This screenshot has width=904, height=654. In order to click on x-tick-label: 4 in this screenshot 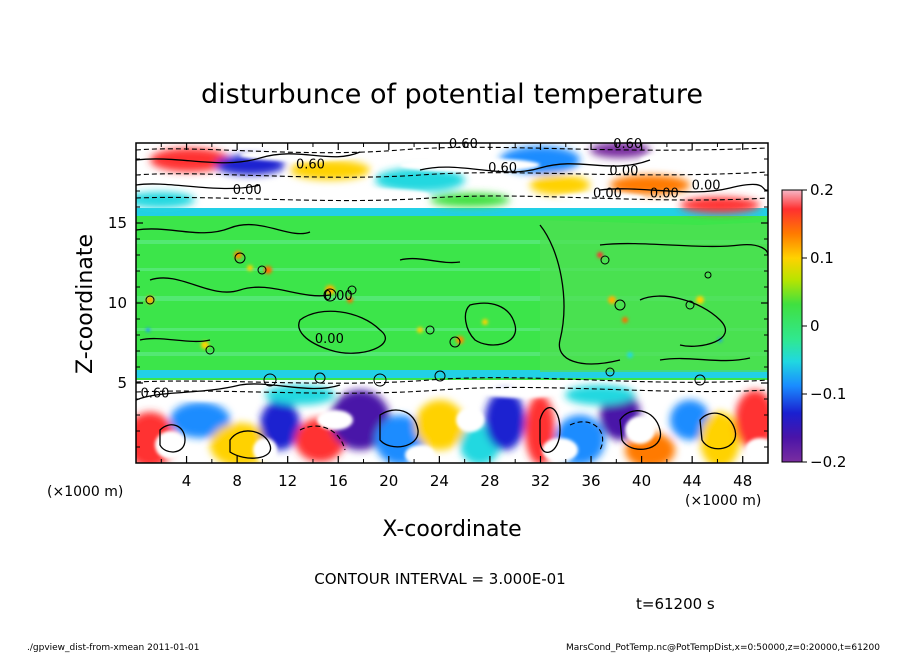, I will do `click(187, 481)`.